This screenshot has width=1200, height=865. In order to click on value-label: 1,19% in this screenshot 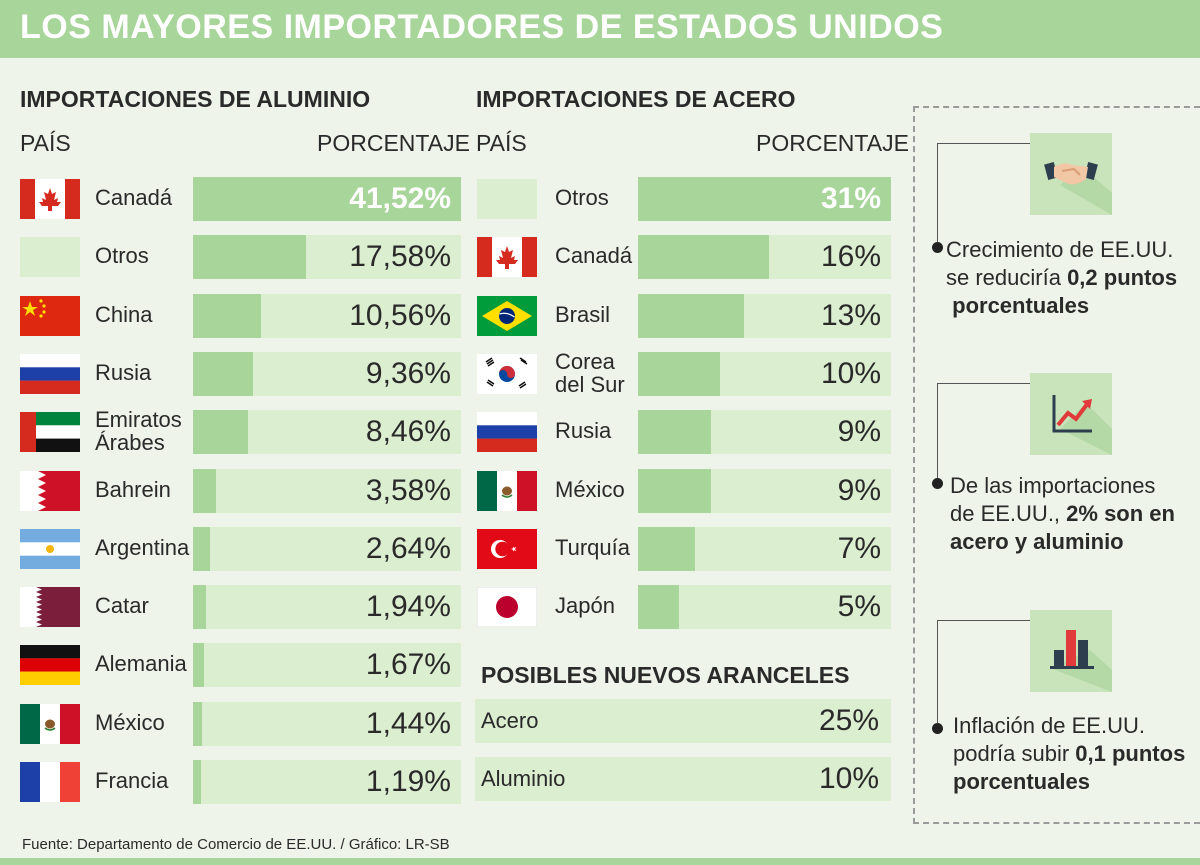, I will do `click(408, 781)`.